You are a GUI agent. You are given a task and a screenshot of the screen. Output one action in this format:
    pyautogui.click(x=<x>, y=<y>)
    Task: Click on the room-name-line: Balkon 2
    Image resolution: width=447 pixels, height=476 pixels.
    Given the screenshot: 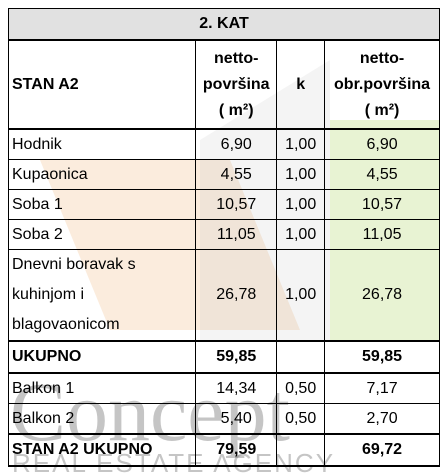 What is the action you would take?
    pyautogui.click(x=43, y=418)
    